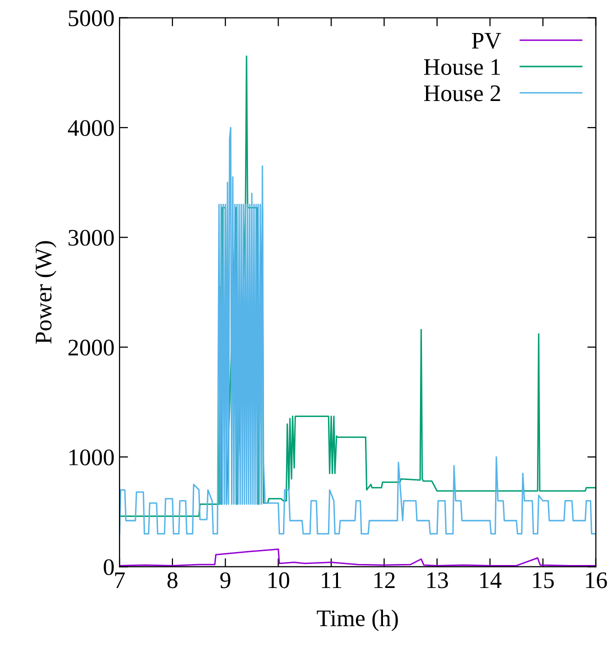  What do you see at coordinates (487, 41) in the screenshot?
I see `legend-label: PV` at bounding box center [487, 41].